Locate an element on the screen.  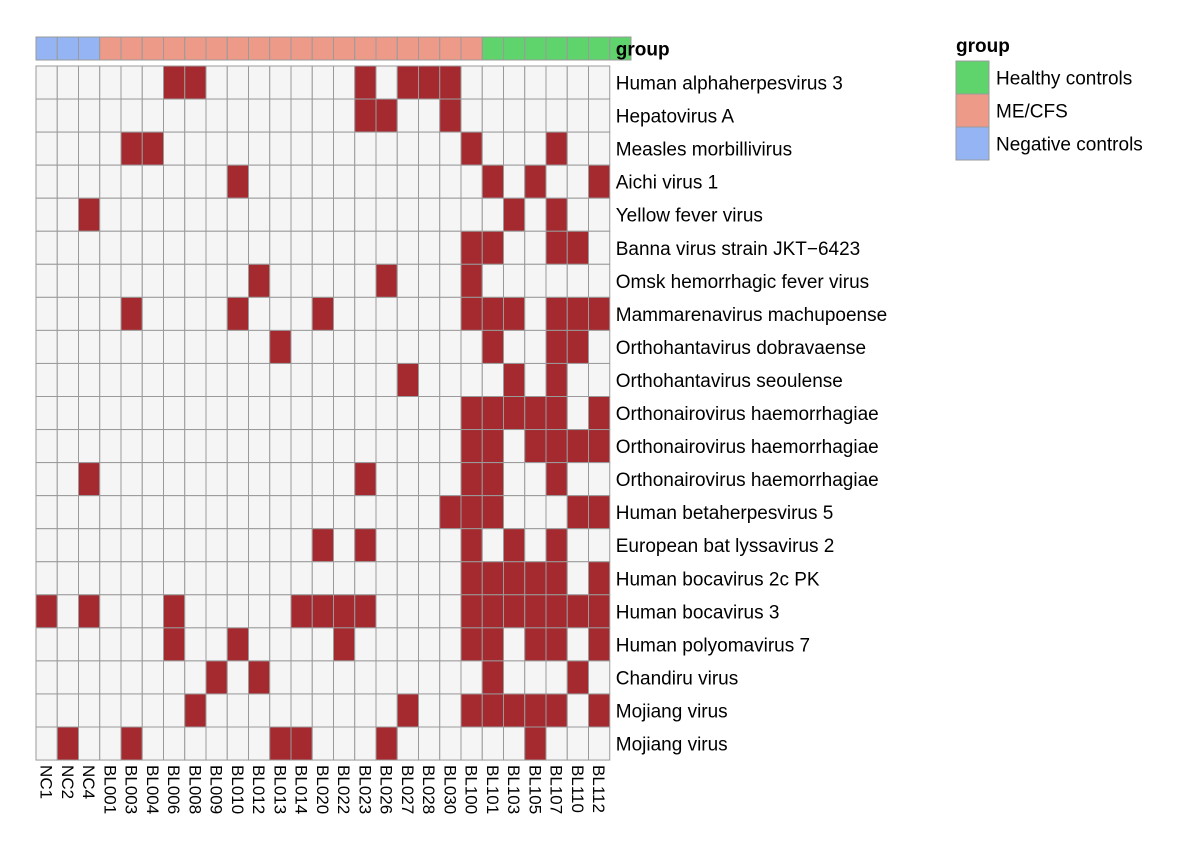
row-label: Orthonairovirus haemorrhagiae is located at coordinates (747, 414).